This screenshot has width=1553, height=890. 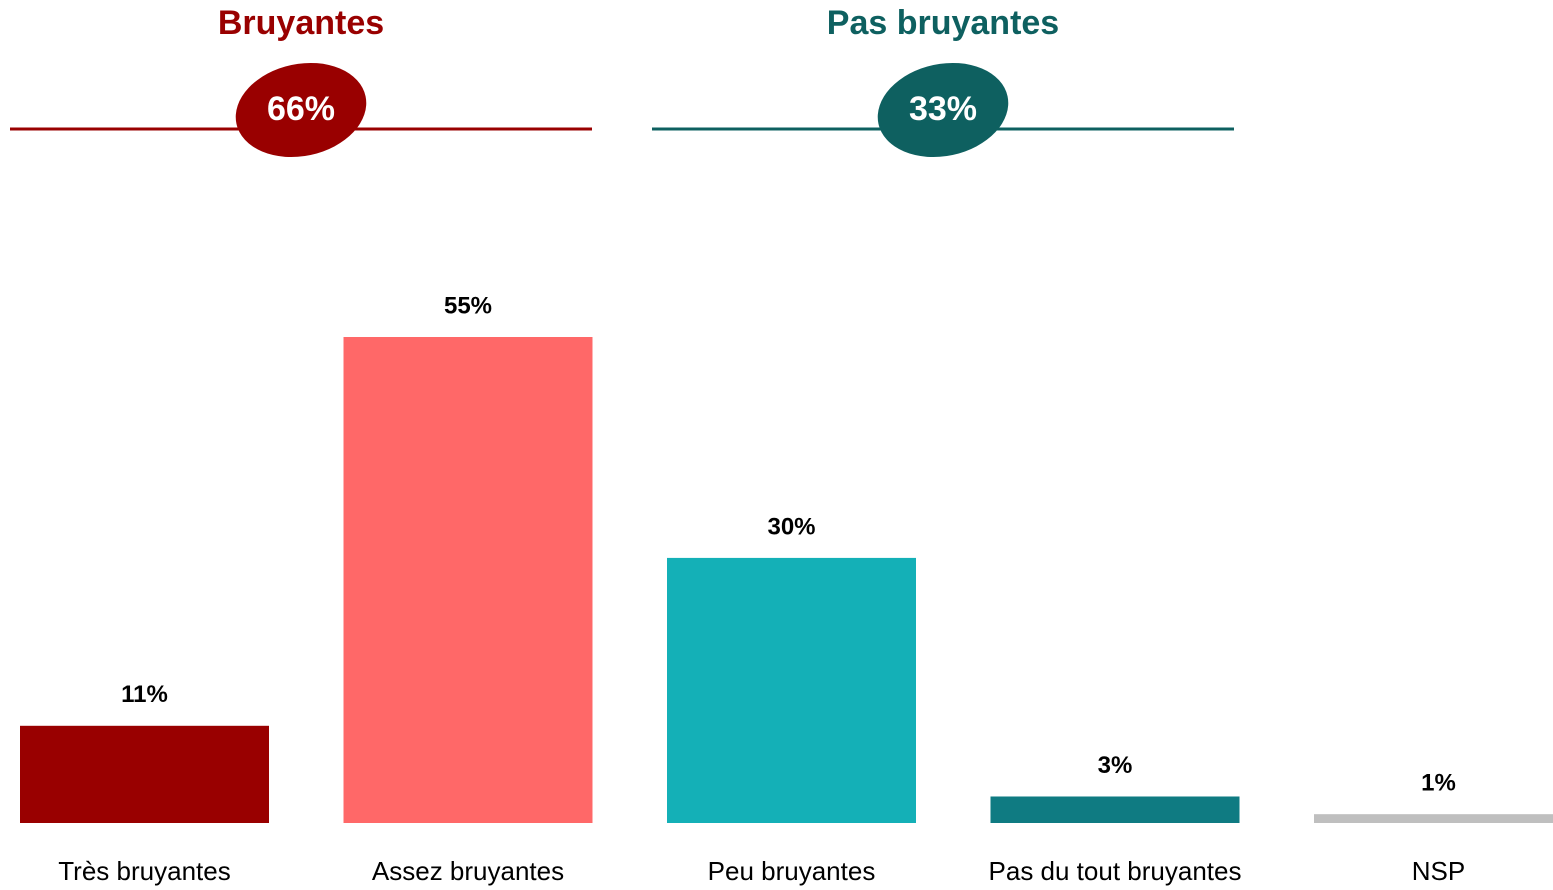 I want to click on value-label: 1%, so click(x=1438, y=783).